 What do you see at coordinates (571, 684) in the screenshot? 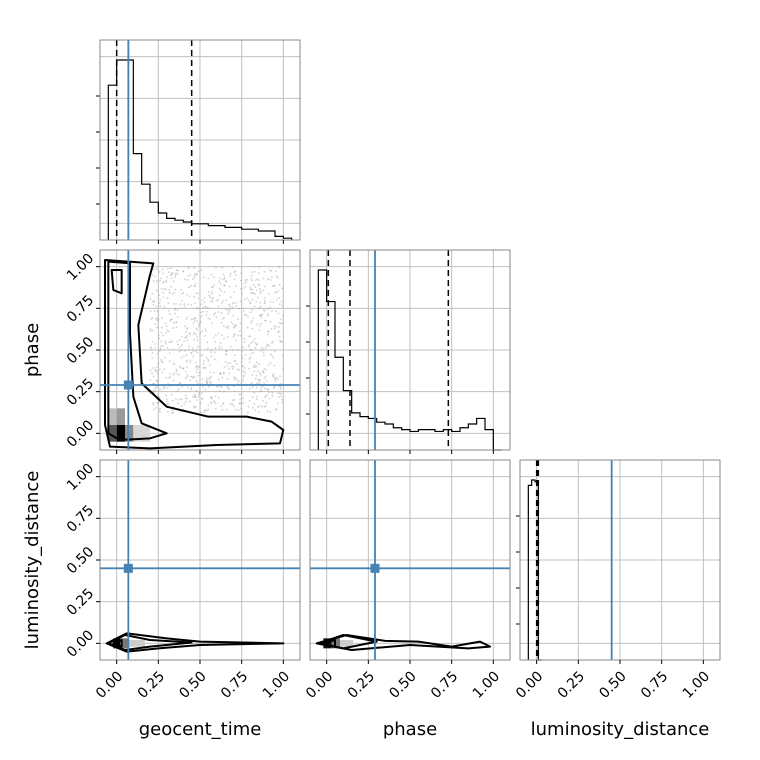
I see `x-tick-label: 0.25` at bounding box center [571, 684].